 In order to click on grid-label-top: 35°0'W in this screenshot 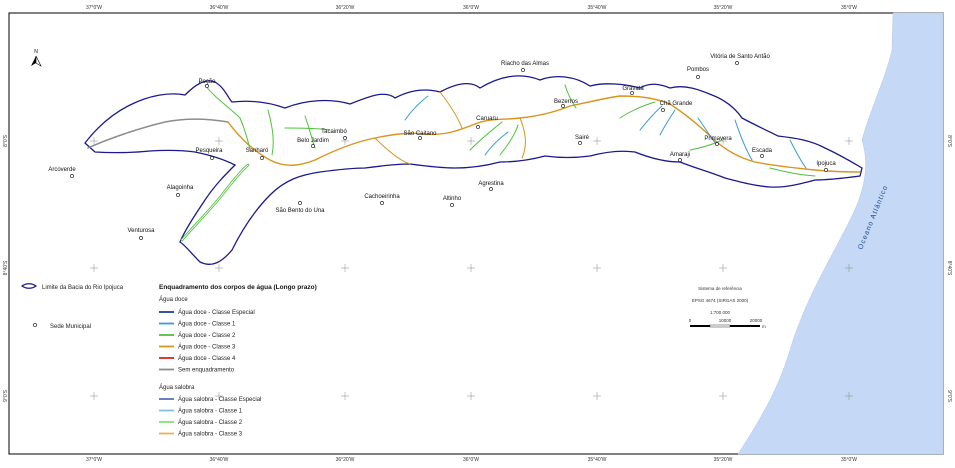, I will do `click(849, 8)`.